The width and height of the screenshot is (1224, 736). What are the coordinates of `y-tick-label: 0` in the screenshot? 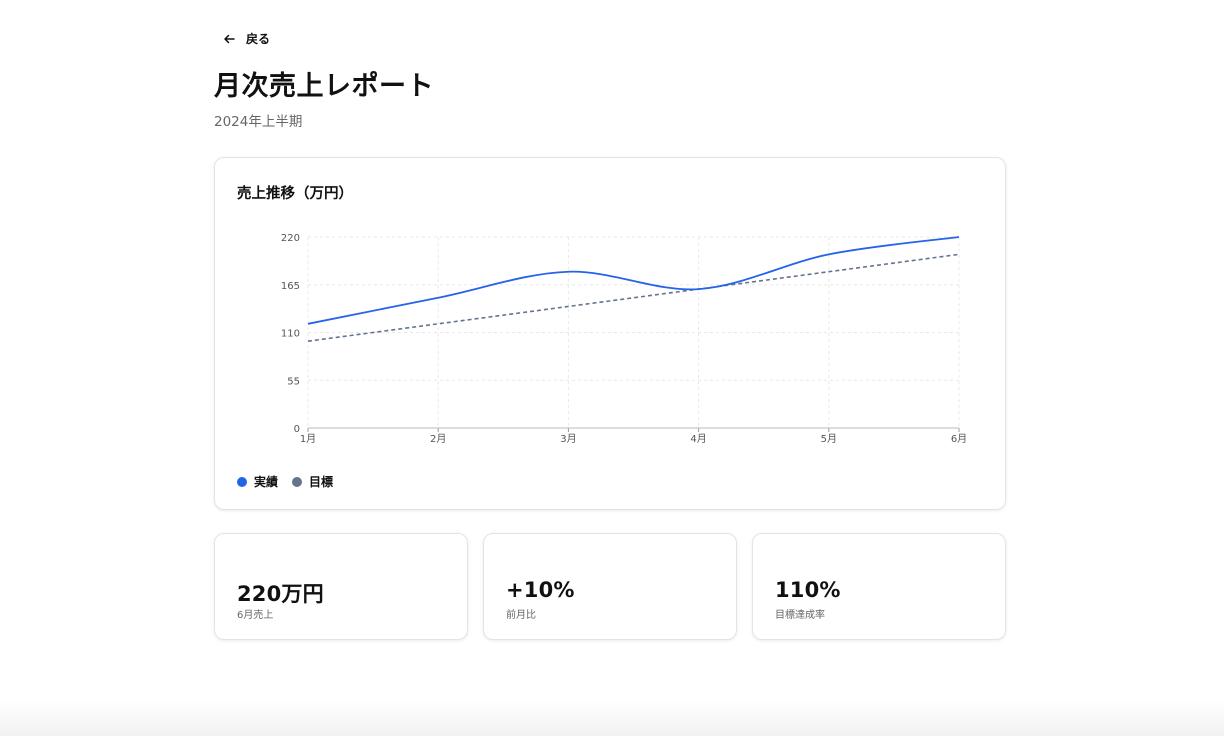 It's located at (297, 429).